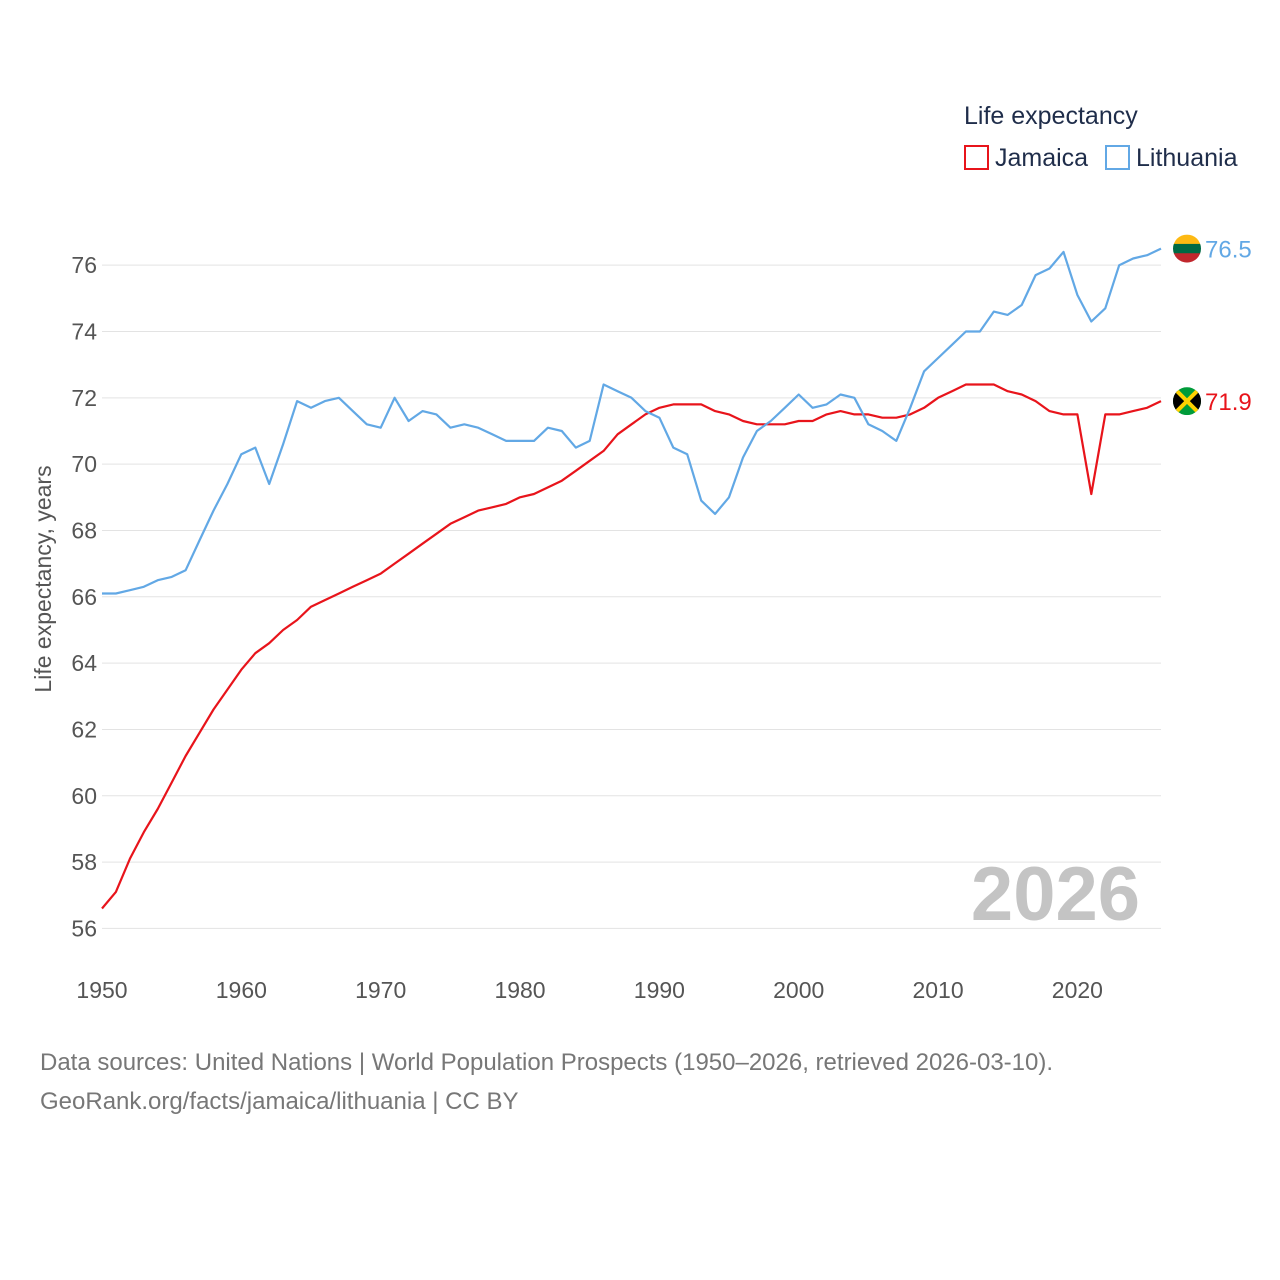 The width and height of the screenshot is (1280, 1280). Describe the element at coordinates (1051, 116) in the screenshot. I see `legend-title: Life expectancy` at that location.